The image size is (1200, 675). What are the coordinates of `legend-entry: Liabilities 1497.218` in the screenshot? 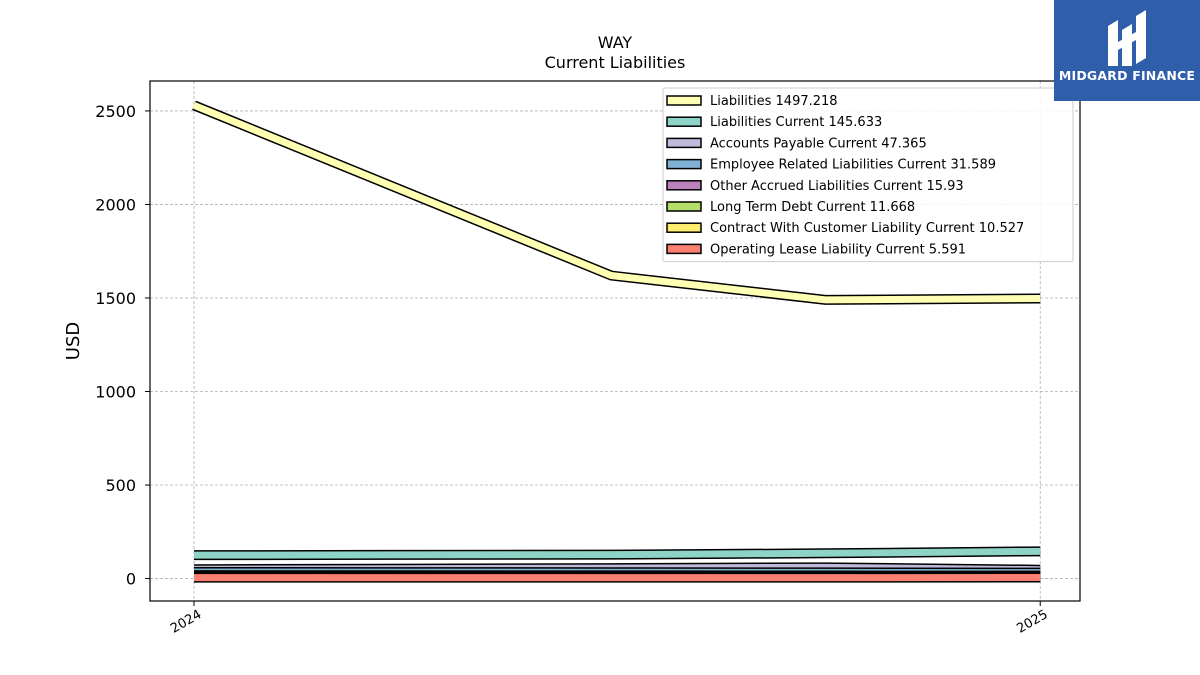 It's located at (774, 101).